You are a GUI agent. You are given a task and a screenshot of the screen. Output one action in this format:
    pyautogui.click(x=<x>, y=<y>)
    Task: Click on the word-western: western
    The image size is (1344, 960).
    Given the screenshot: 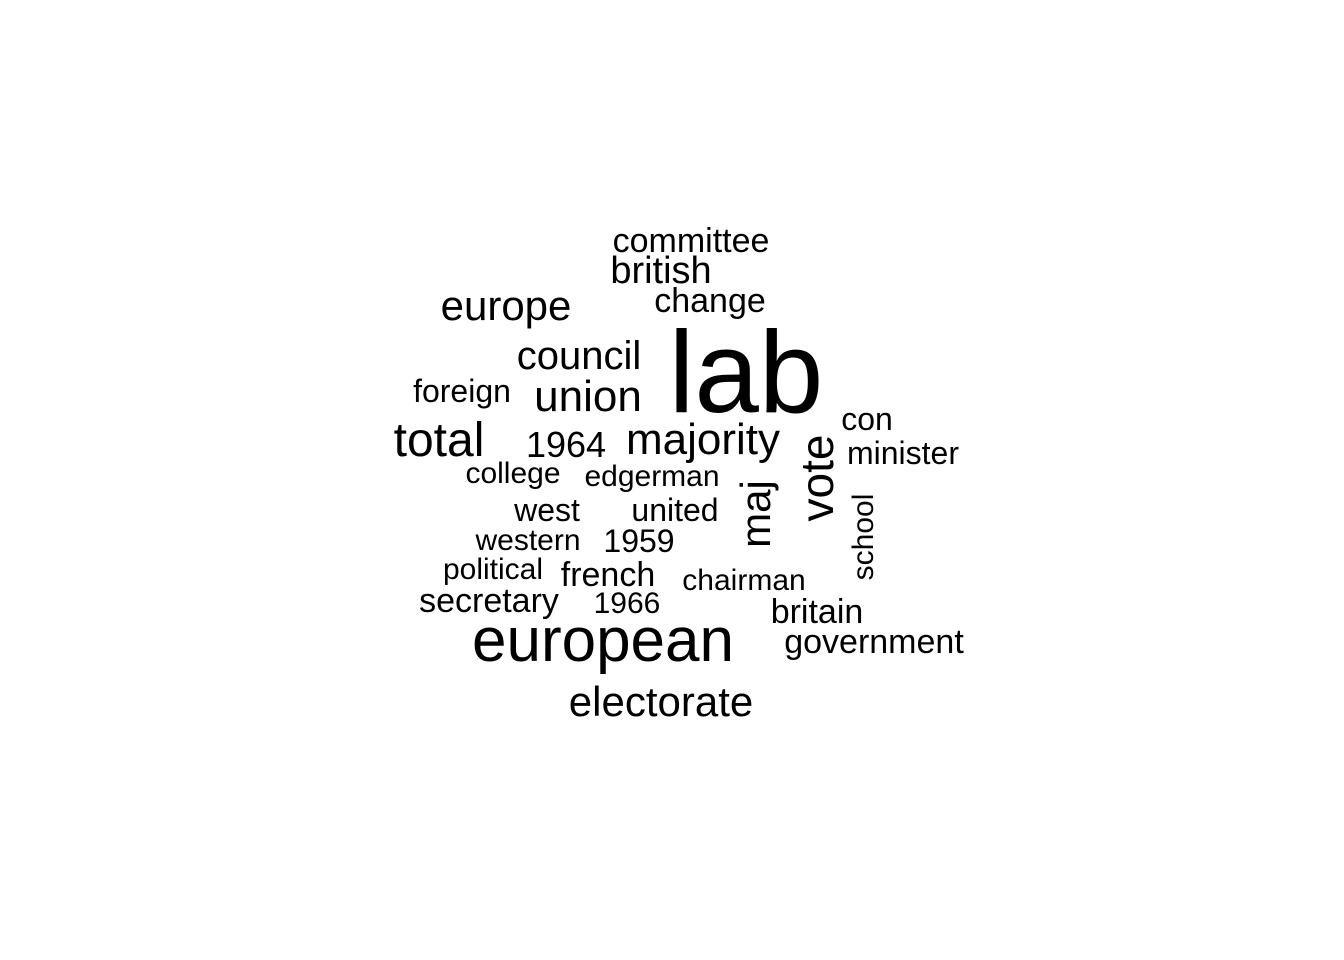 What is the action you would take?
    pyautogui.click(x=528, y=540)
    